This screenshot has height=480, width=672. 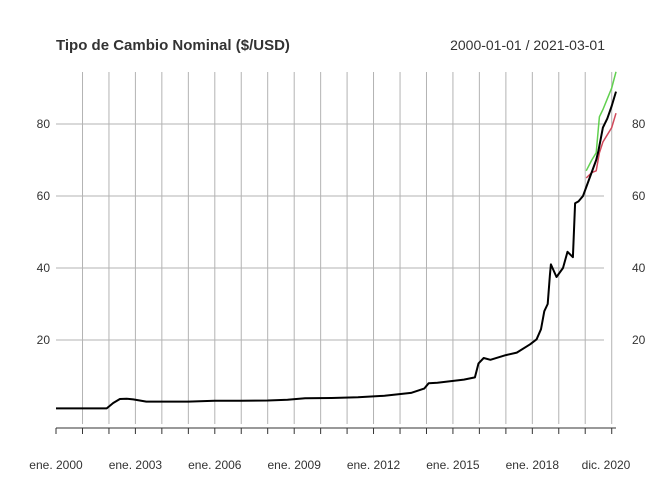 I want to click on y-tick-label-right: 80, so click(x=639, y=124).